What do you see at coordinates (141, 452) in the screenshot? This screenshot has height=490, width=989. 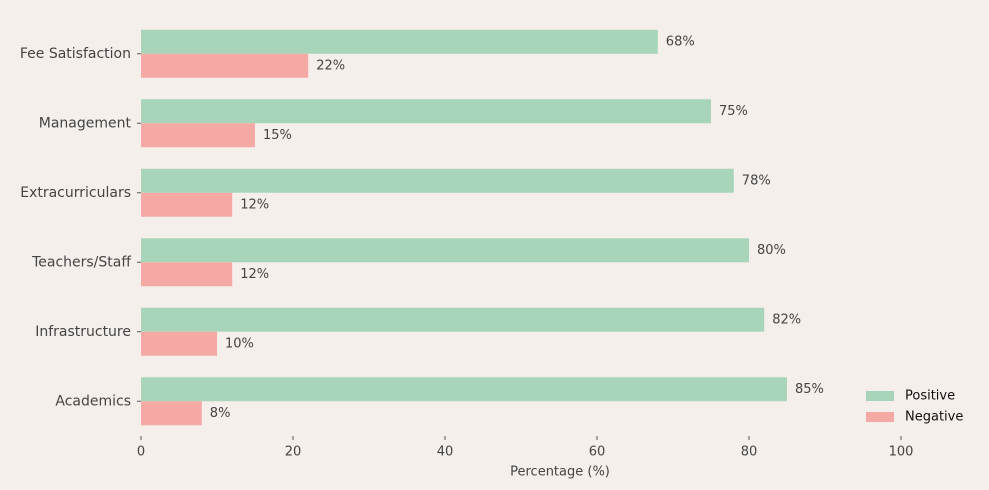 I see `x-tick-label: 0` at bounding box center [141, 452].